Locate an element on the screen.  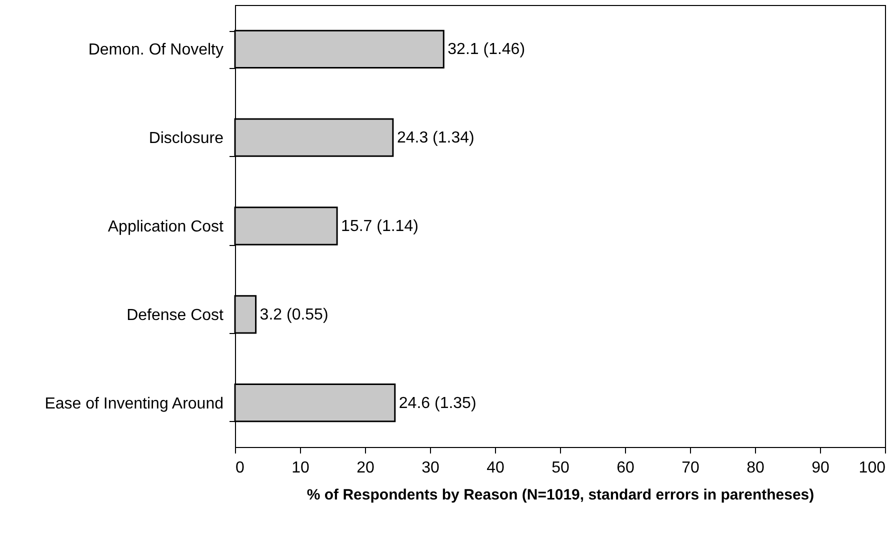
y-tick-label: Defense Cost is located at coordinates (175, 315).